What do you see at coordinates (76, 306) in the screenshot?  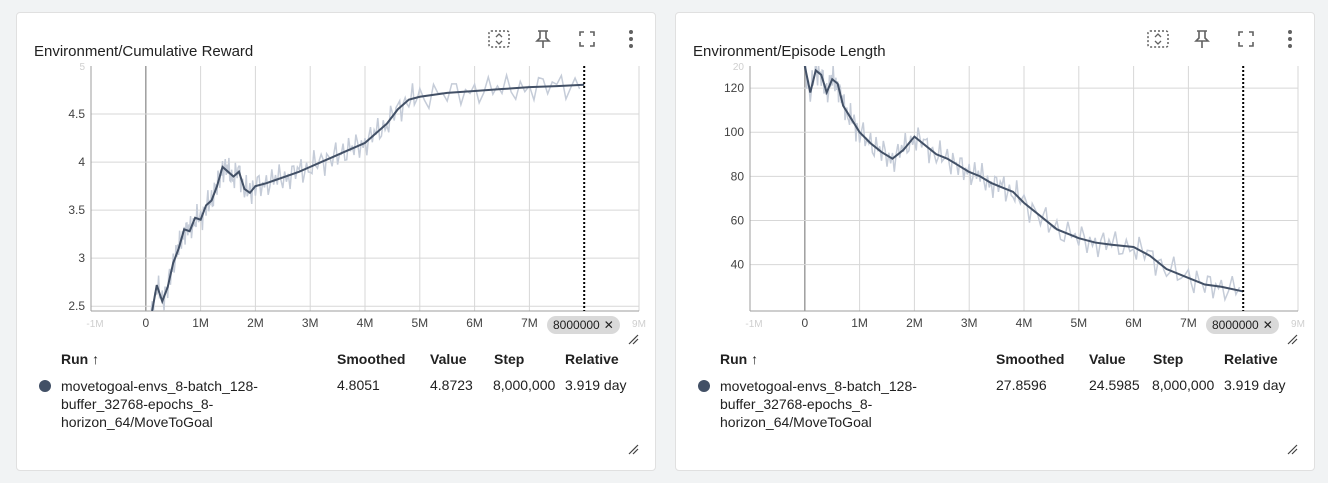 I see `y-tick-label: 2.5` at bounding box center [76, 306].